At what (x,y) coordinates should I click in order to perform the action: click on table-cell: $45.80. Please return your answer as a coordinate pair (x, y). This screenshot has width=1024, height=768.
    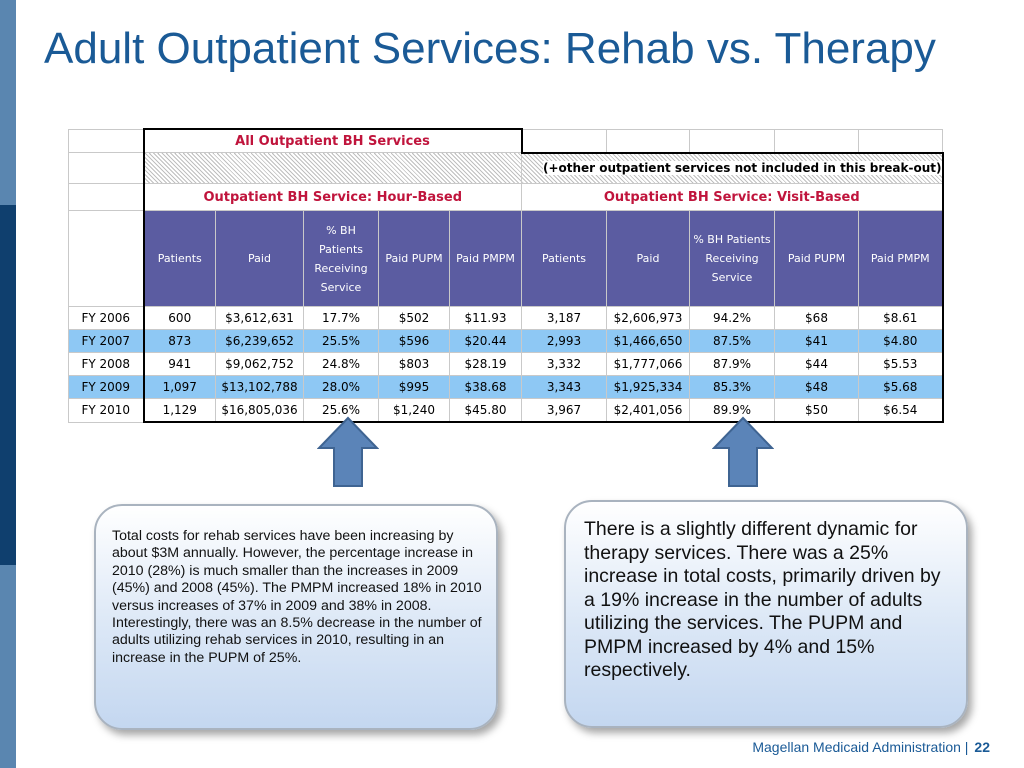
    Looking at the image, I should click on (485, 410).